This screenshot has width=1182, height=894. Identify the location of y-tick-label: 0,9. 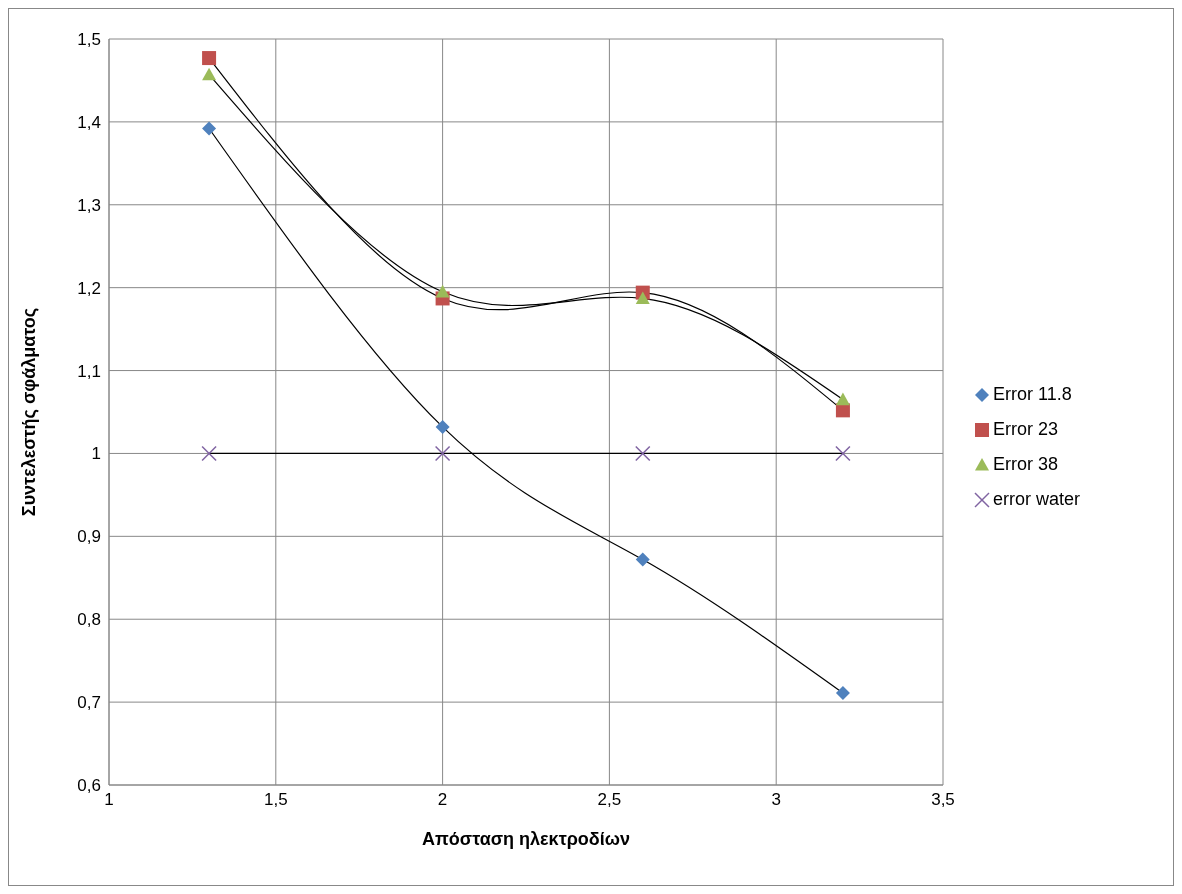
(89, 537).